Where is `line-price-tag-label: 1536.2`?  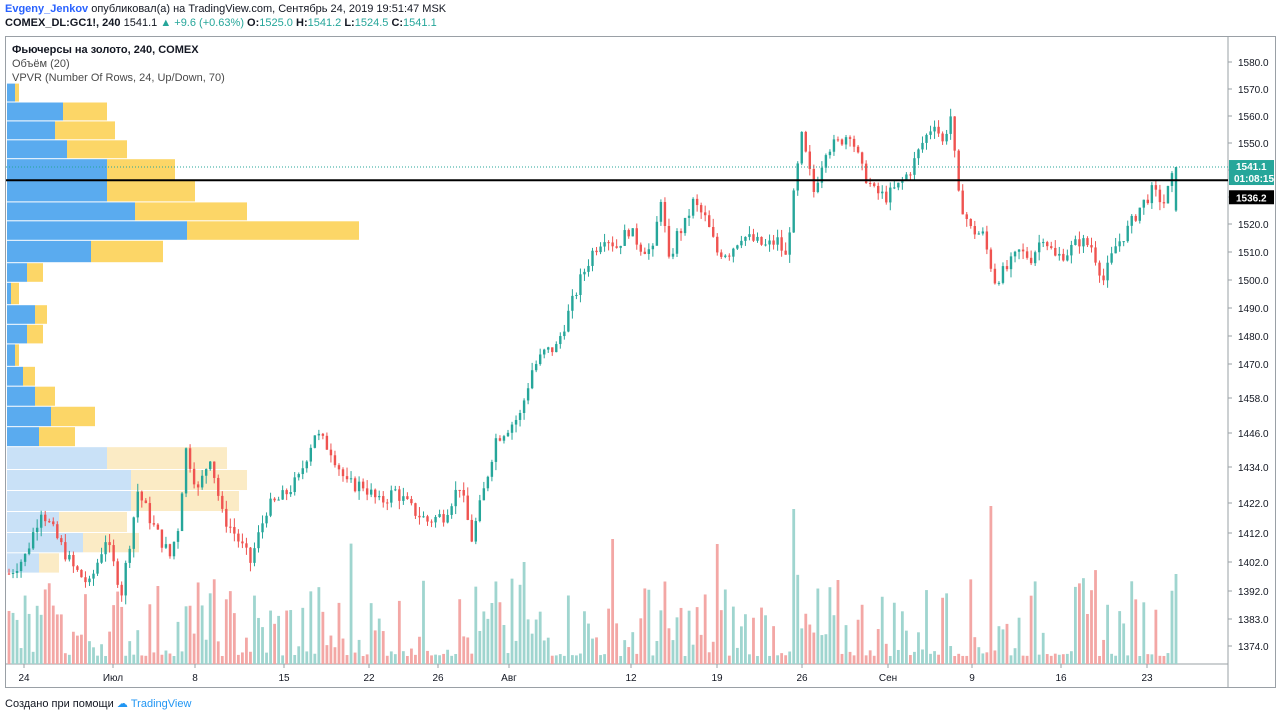 line-price-tag-label: 1536.2 is located at coordinates (1251, 198).